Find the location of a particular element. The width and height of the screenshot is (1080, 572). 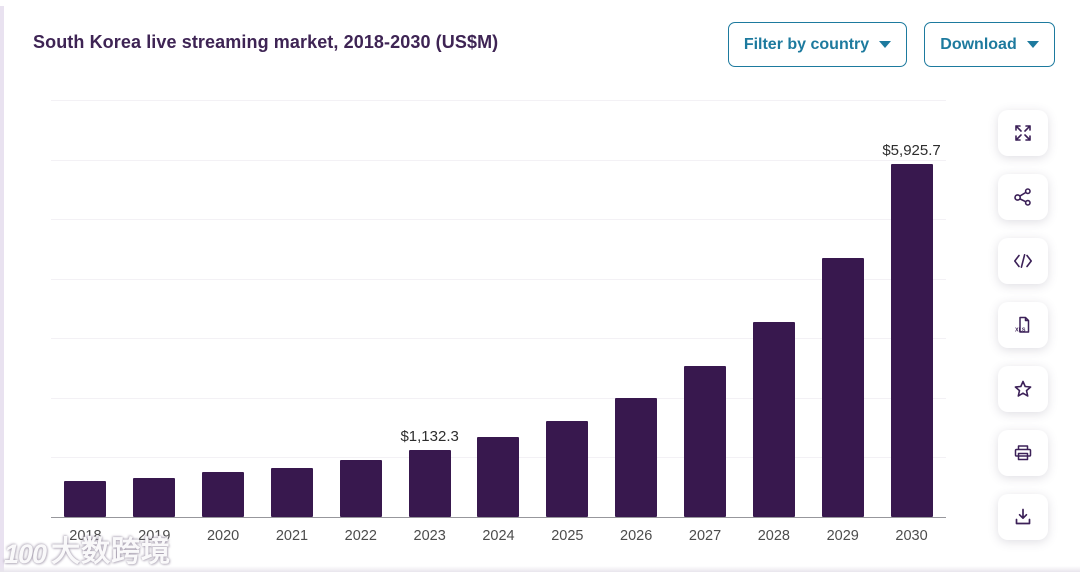

x-axis-label-2021: 2021 is located at coordinates (292, 536).